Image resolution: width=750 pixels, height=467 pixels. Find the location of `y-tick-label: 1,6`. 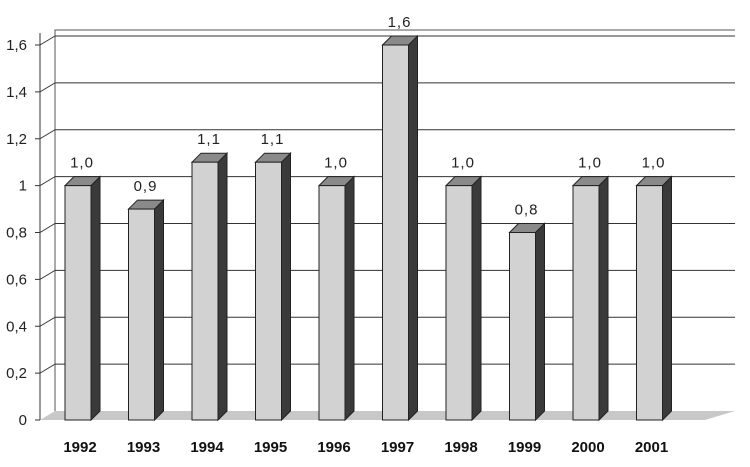

y-tick-label: 1,6 is located at coordinates (16, 45).